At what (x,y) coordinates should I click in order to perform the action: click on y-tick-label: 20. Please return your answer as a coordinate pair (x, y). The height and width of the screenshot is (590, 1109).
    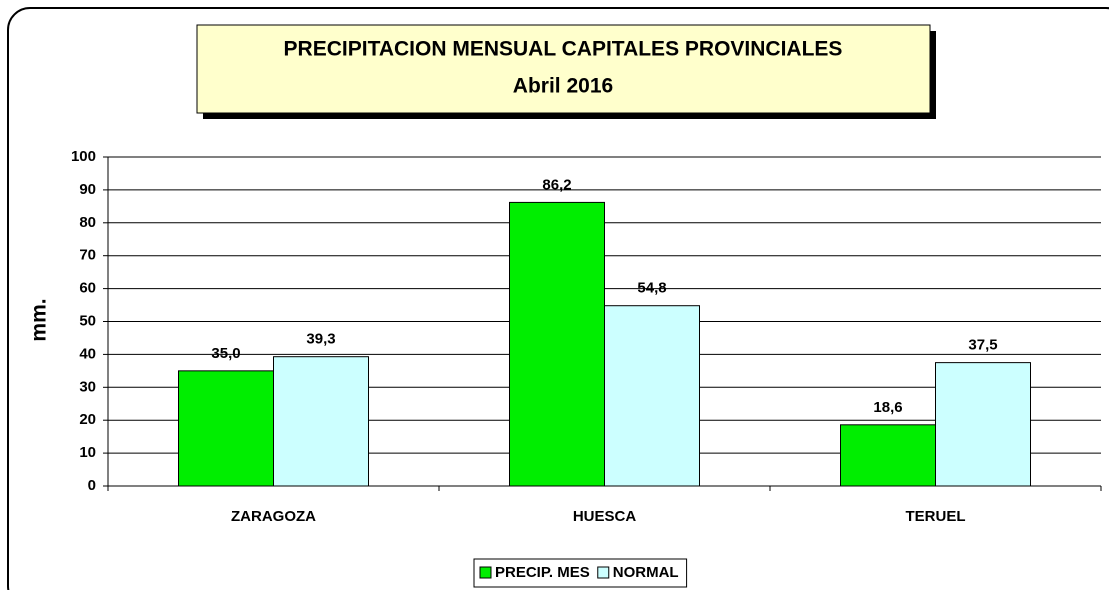
    Looking at the image, I should click on (87, 419).